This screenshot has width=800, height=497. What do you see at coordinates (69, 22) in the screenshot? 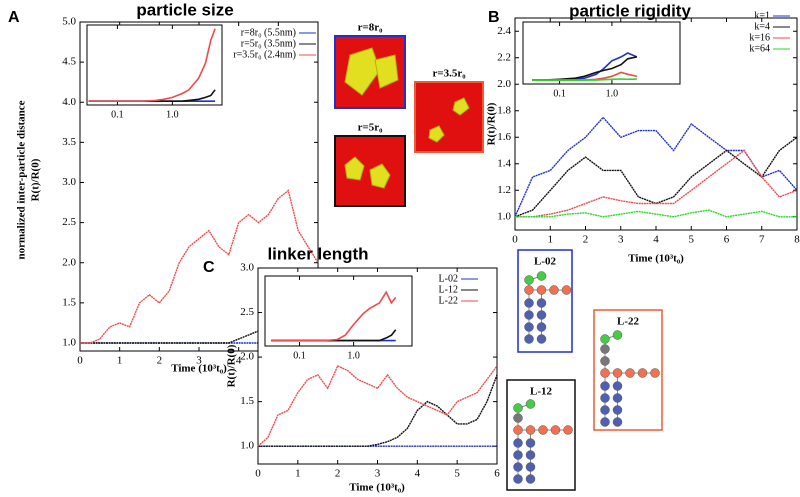
I see `y-tick-label: 5.0` at bounding box center [69, 22].